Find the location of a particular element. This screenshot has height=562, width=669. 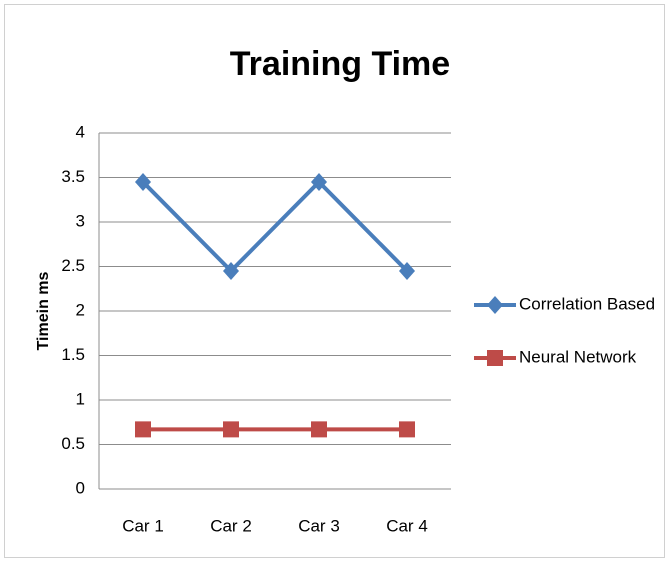

y-tick-label: 3.5 is located at coordinates (73, 176).